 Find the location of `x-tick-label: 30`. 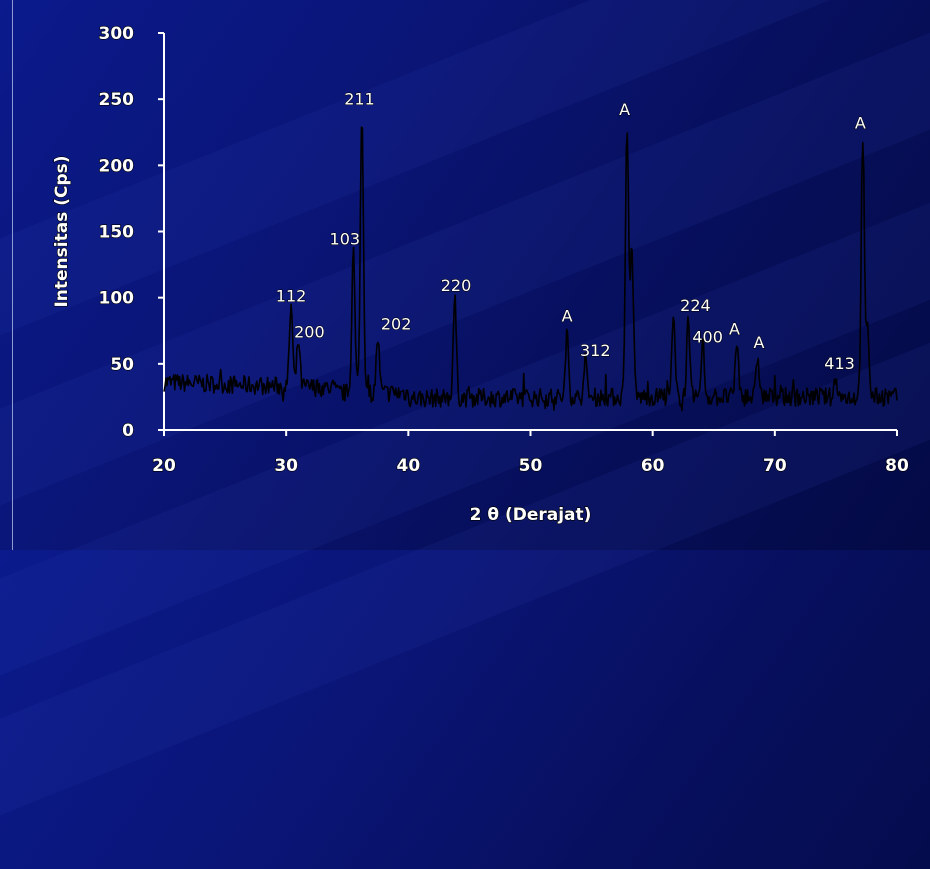

x-tick-label: 30 is located at coordinates (286, 466).